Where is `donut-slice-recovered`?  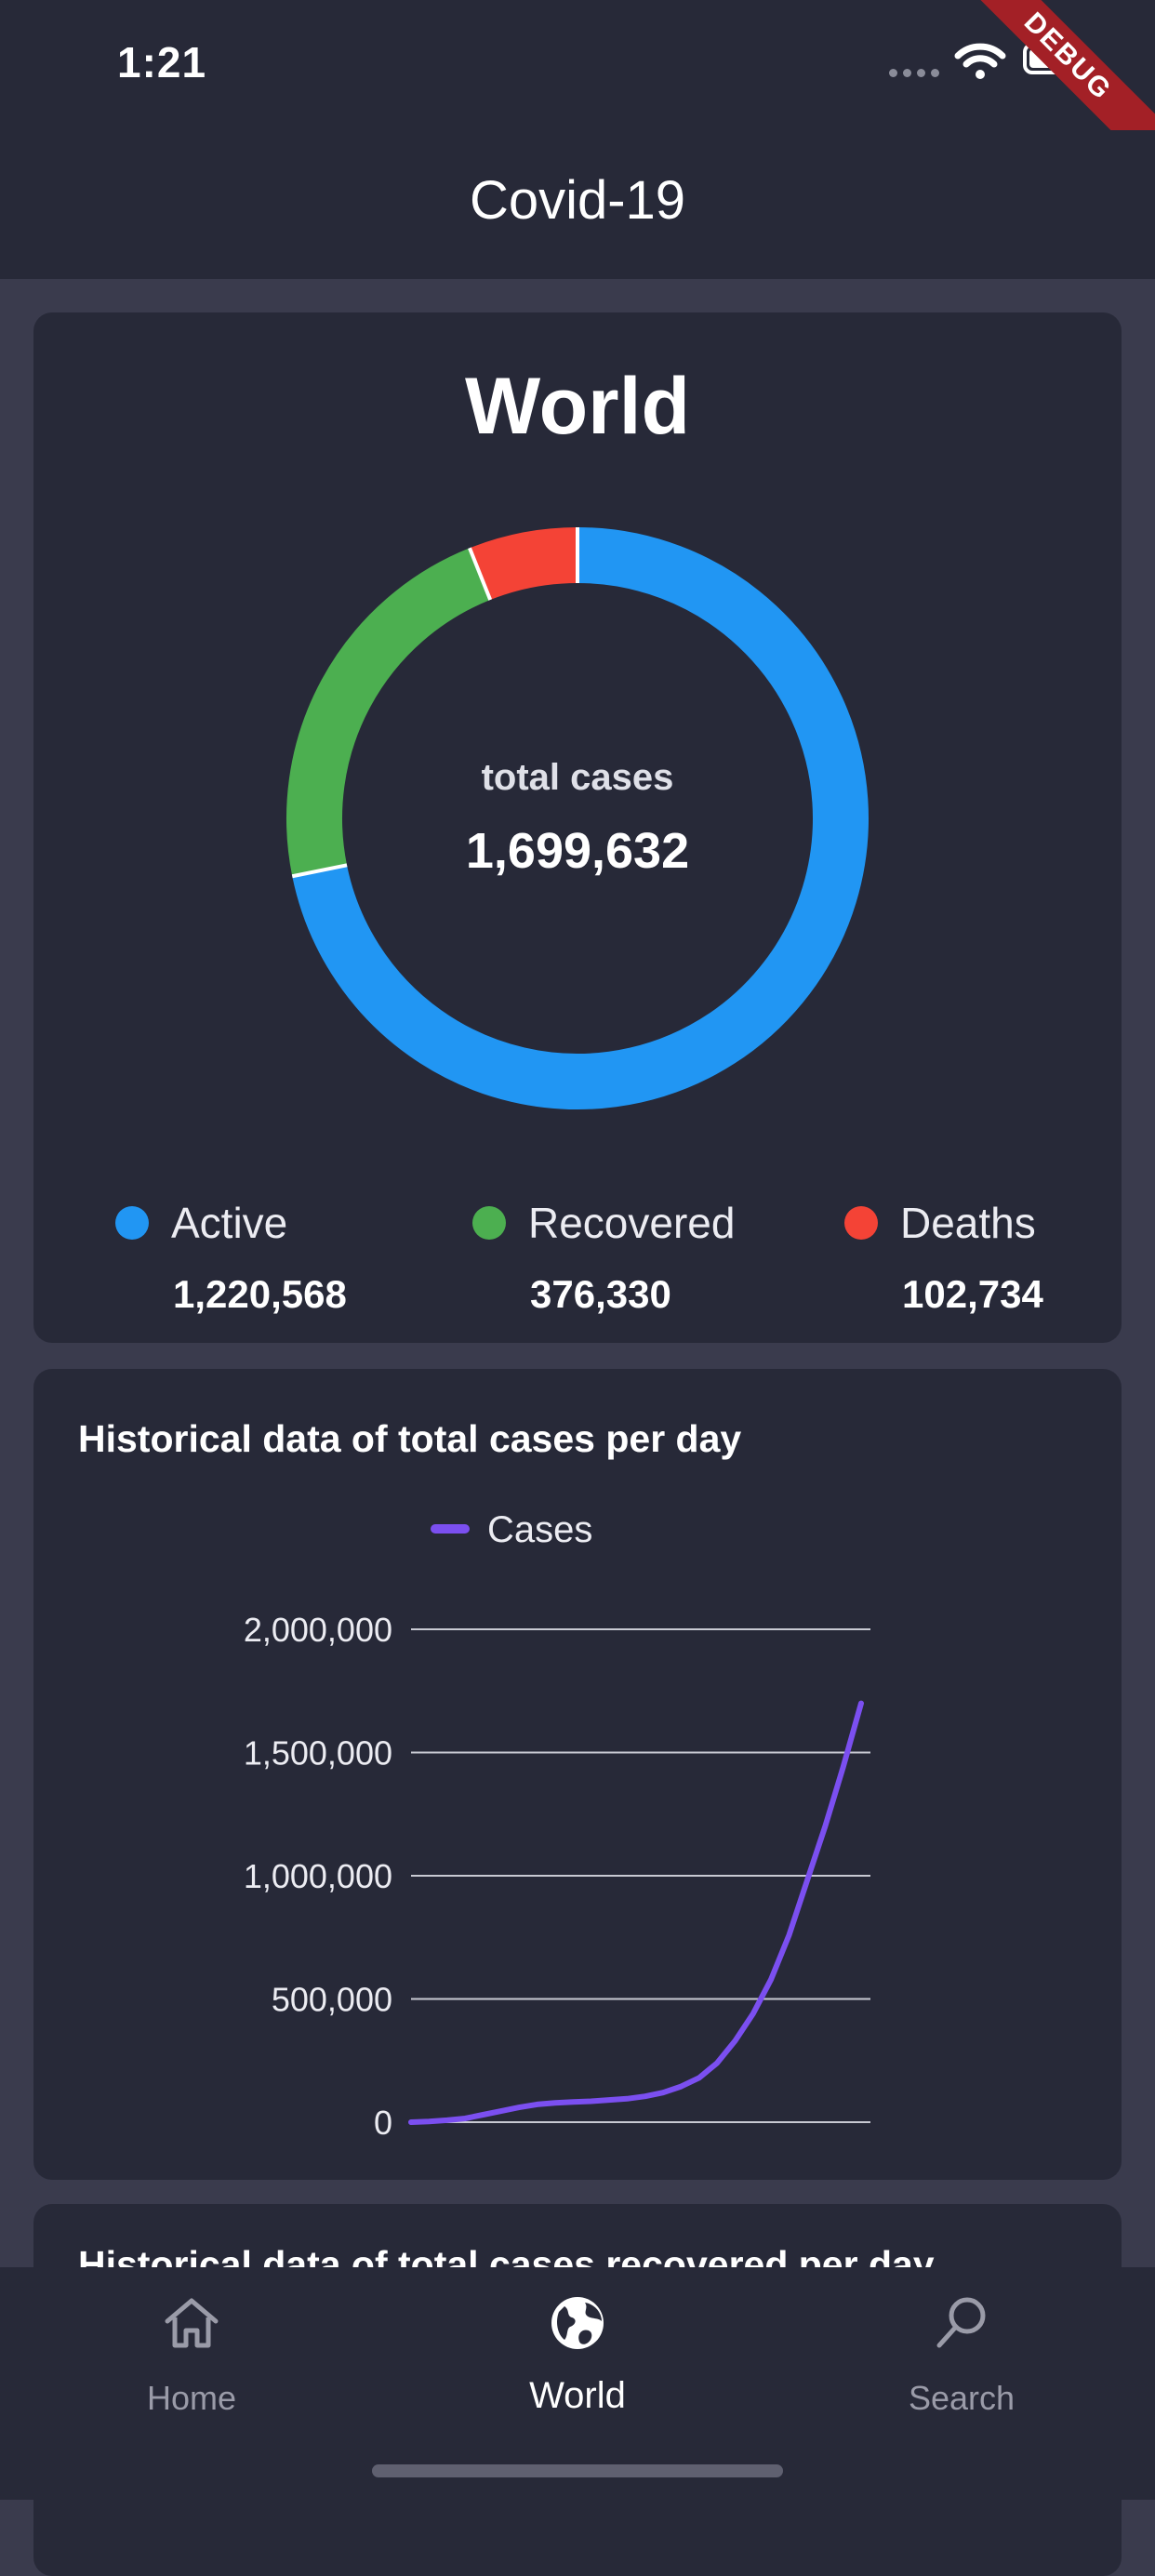
donut-slice-recovered is located at coordinates (388, 712).